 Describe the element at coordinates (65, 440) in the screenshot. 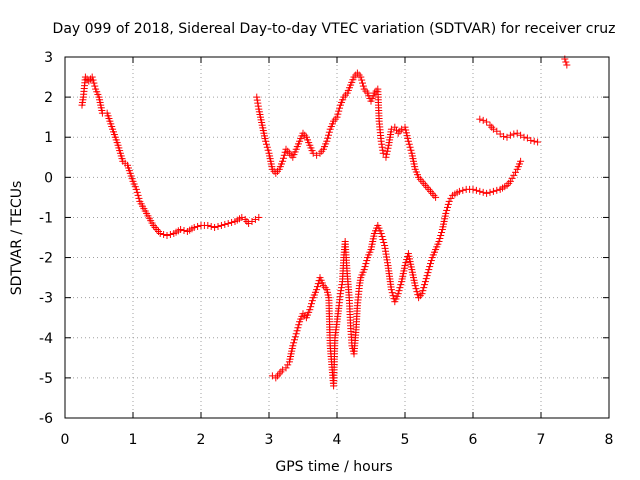

I see `x-tick-label: 0` at that location.